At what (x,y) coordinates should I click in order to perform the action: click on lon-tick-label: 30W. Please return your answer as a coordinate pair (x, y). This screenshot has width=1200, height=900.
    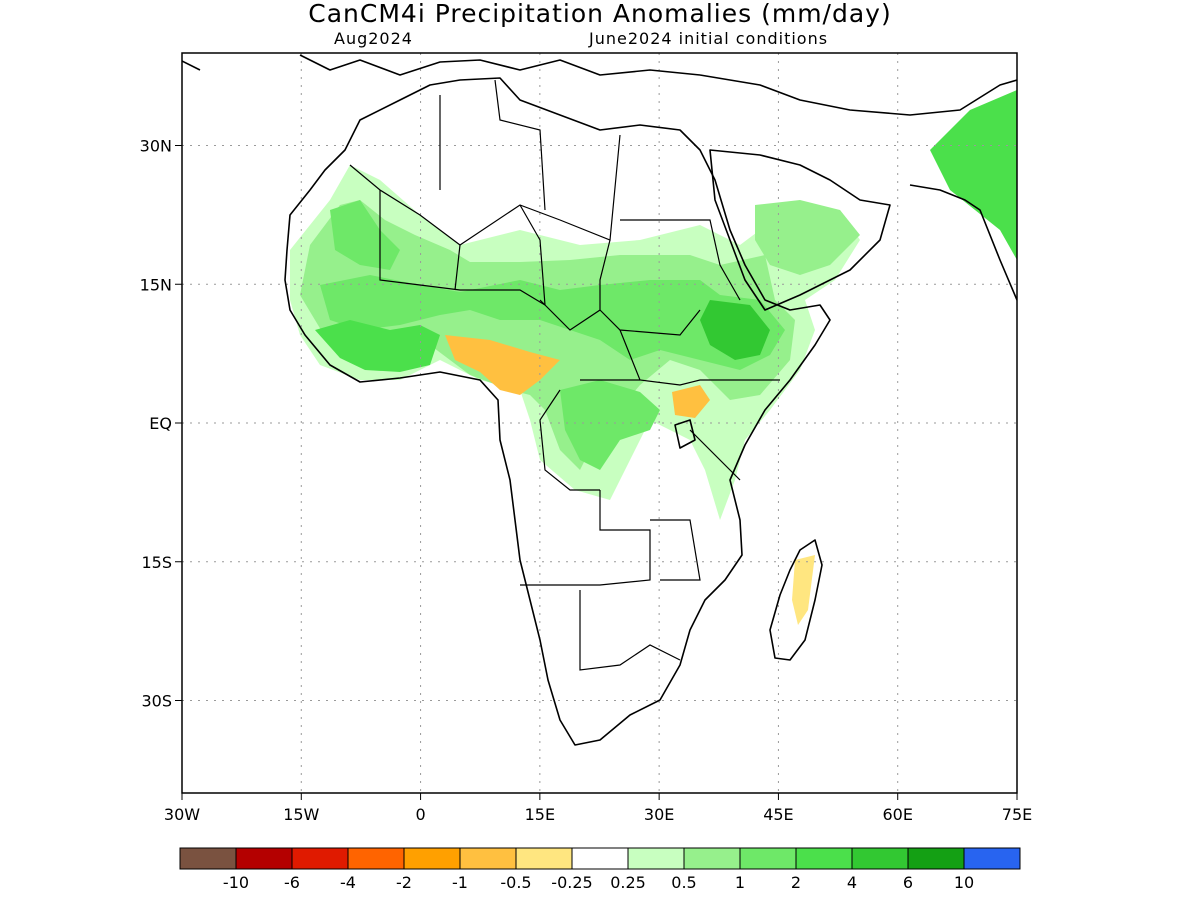
    Looking at the image, I should click on (182, 814).